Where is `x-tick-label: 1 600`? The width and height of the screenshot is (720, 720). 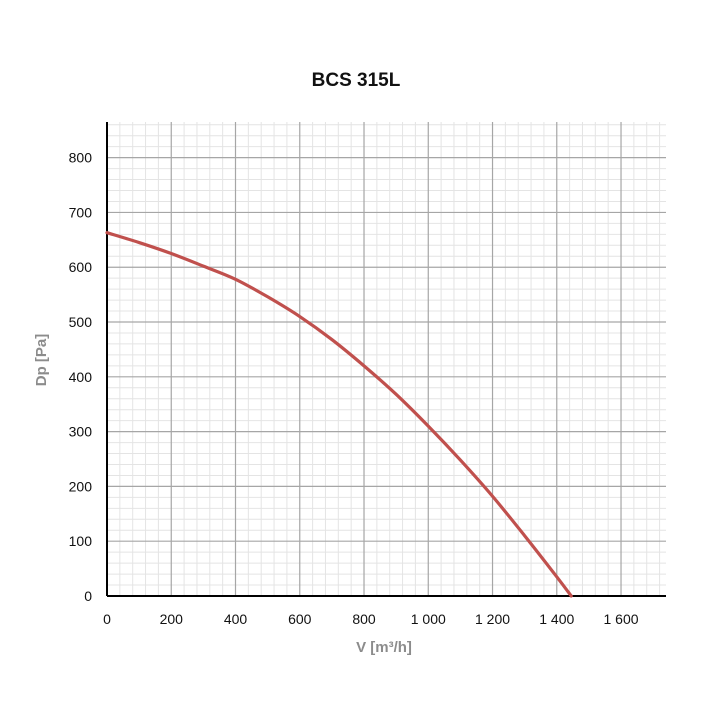
x-tick-label: 1 600 is located at coordinates (620, 619).